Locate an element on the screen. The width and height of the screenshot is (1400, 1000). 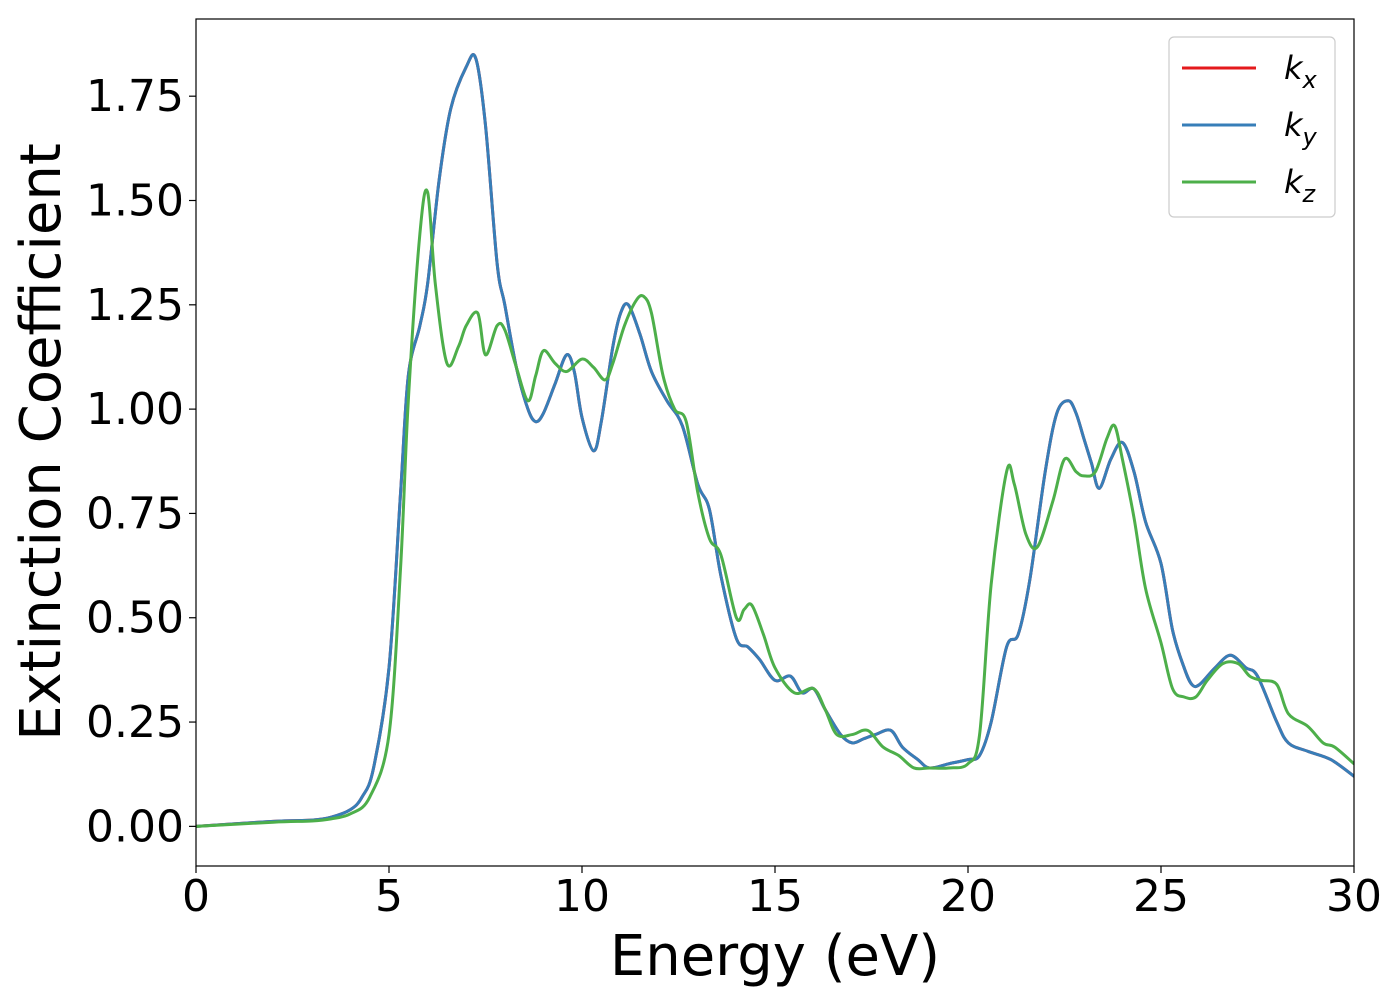
x-axis-title: Energy (eV) is located at coordinates (775, 956).